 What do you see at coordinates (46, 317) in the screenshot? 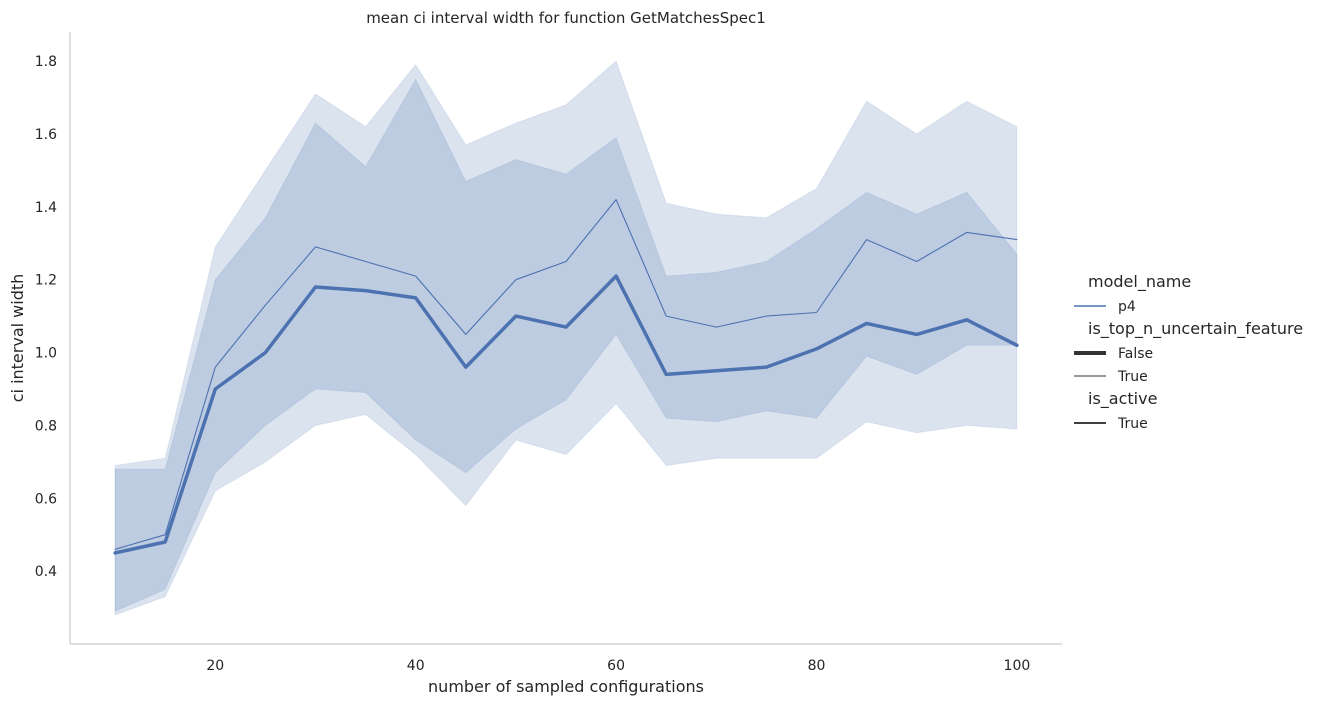
I see `y-tick-labels: 0.4 0.6 0.8 1.0 1.2 1.4 1.6 1.8` at bounding box center [46, 317].